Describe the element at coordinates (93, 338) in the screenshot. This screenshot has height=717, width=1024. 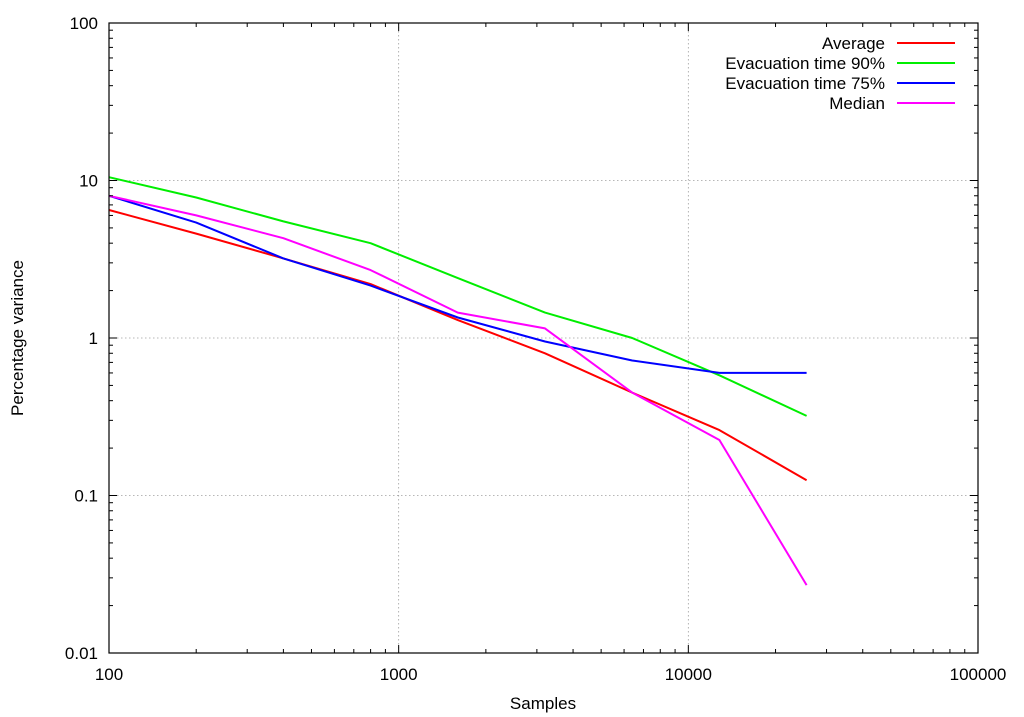
I see `y-tick-label: 1` at that location.